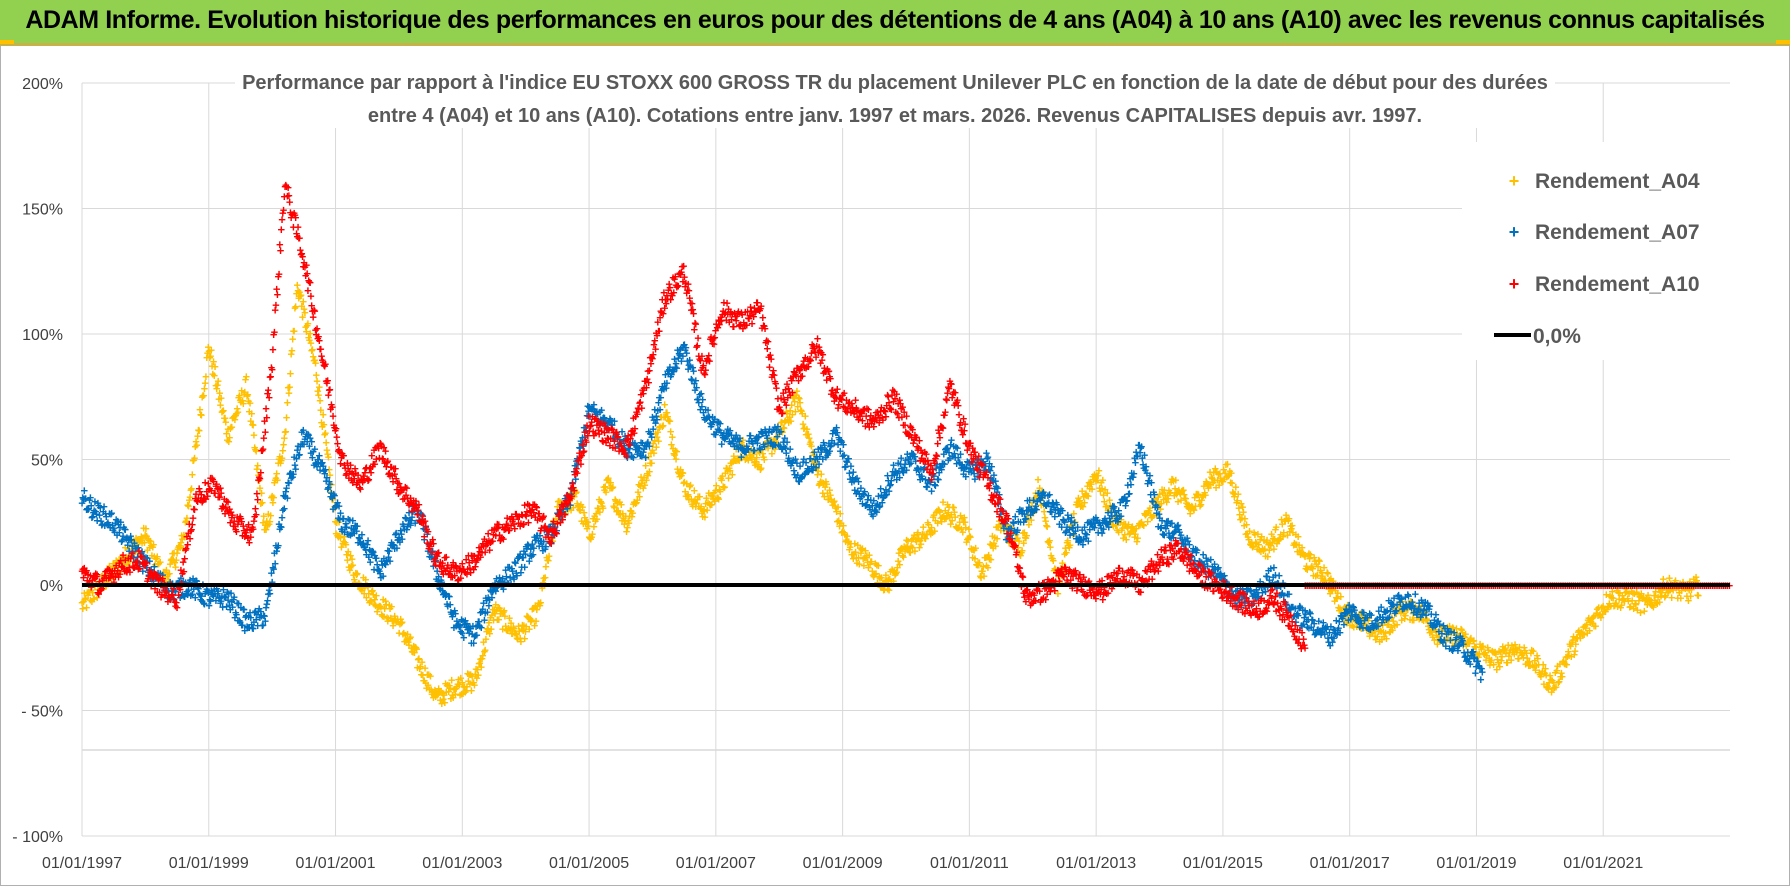  Describe the element at coordinates (1350, 863) in the screenshot. I see `x-tick-label: 01/01/2017` at that location.